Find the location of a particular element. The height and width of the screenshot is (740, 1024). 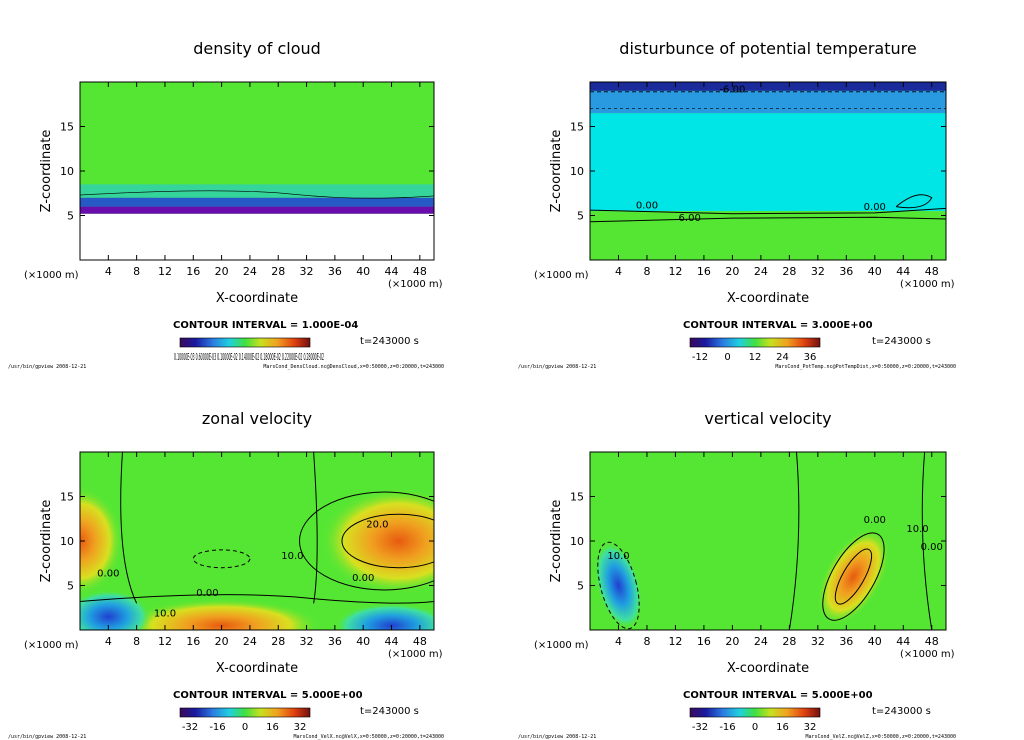

no-data-region is located at coordinates (257, 236).